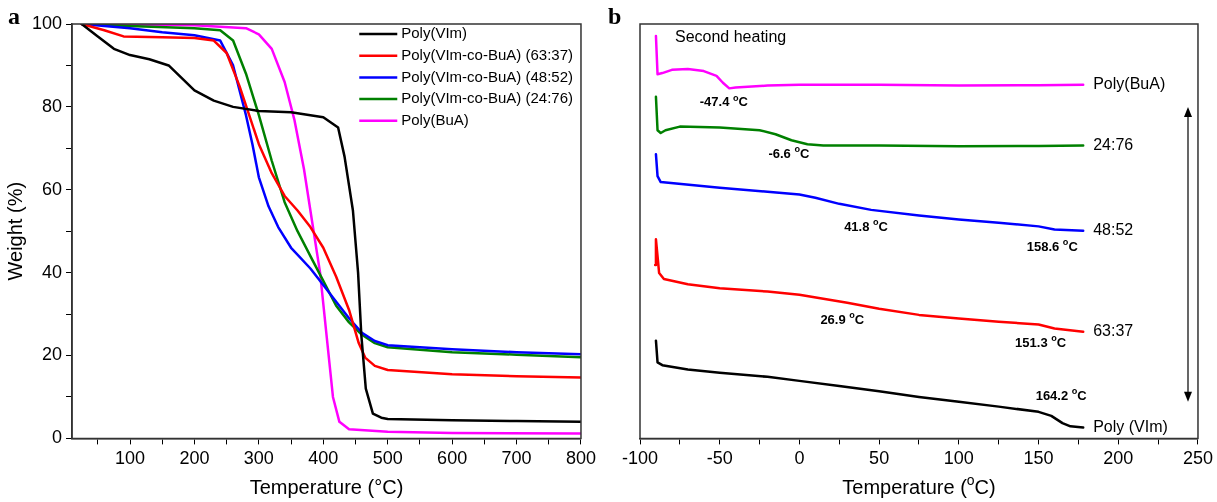  Describe the element at coordinates (799, 458) in the screenshot. I see `x-tick-label: 0` at that location.